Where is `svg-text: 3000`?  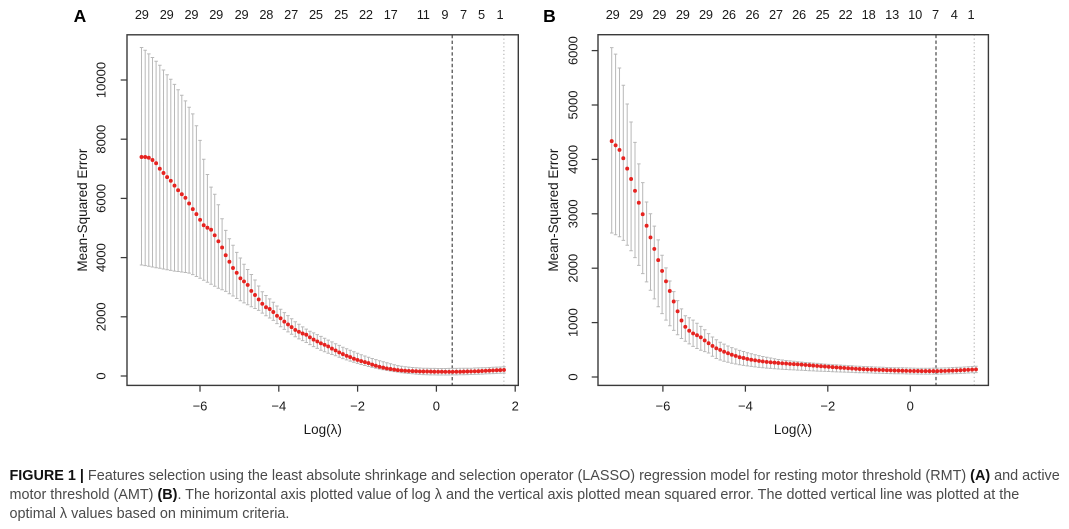
svg-text: 3000 is located at coordinates (572, 213).